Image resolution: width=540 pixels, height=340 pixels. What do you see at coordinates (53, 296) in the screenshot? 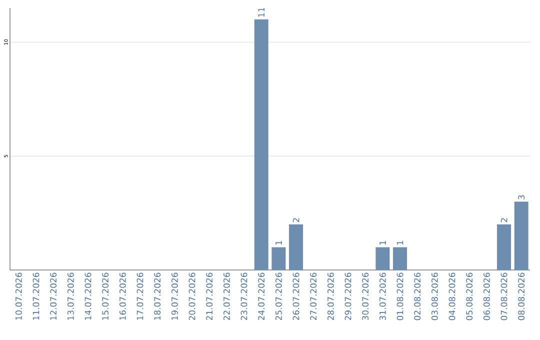
I see `x-tick-label: 12.07.2026` at bounding box center [53, 296].